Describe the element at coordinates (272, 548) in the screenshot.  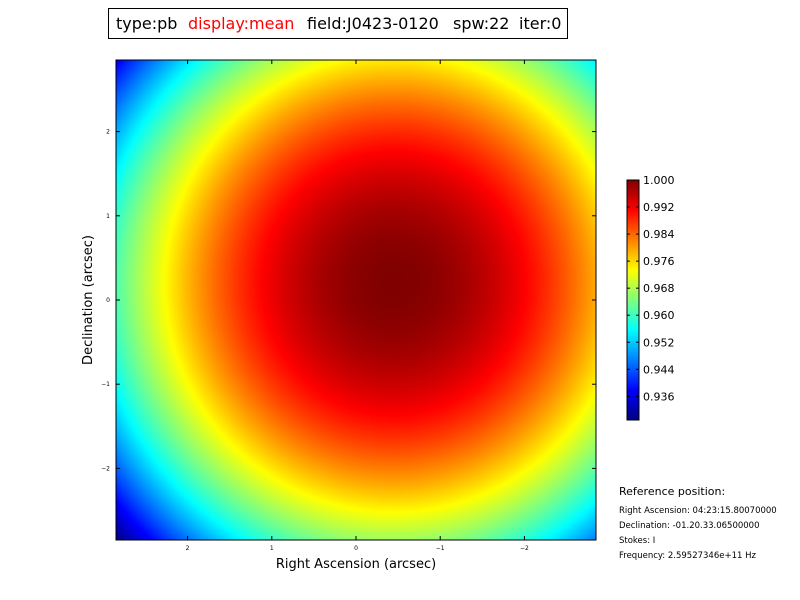
I see `x-tick-label: 1` at that location.